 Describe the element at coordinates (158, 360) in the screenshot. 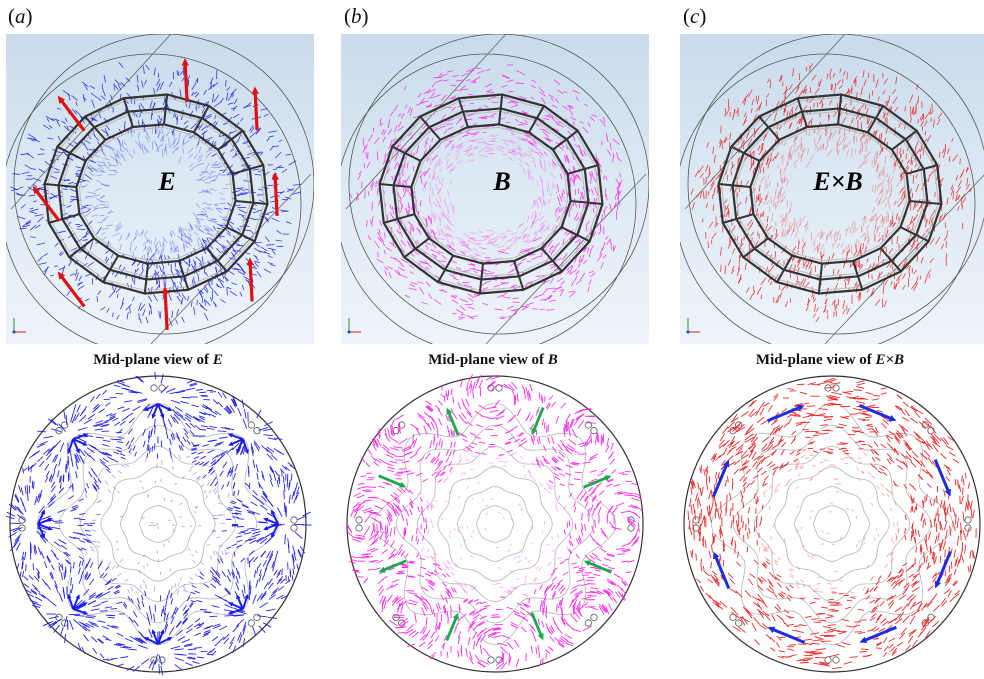

I see `mid-title-a: Mid-plane view of E` at that location.